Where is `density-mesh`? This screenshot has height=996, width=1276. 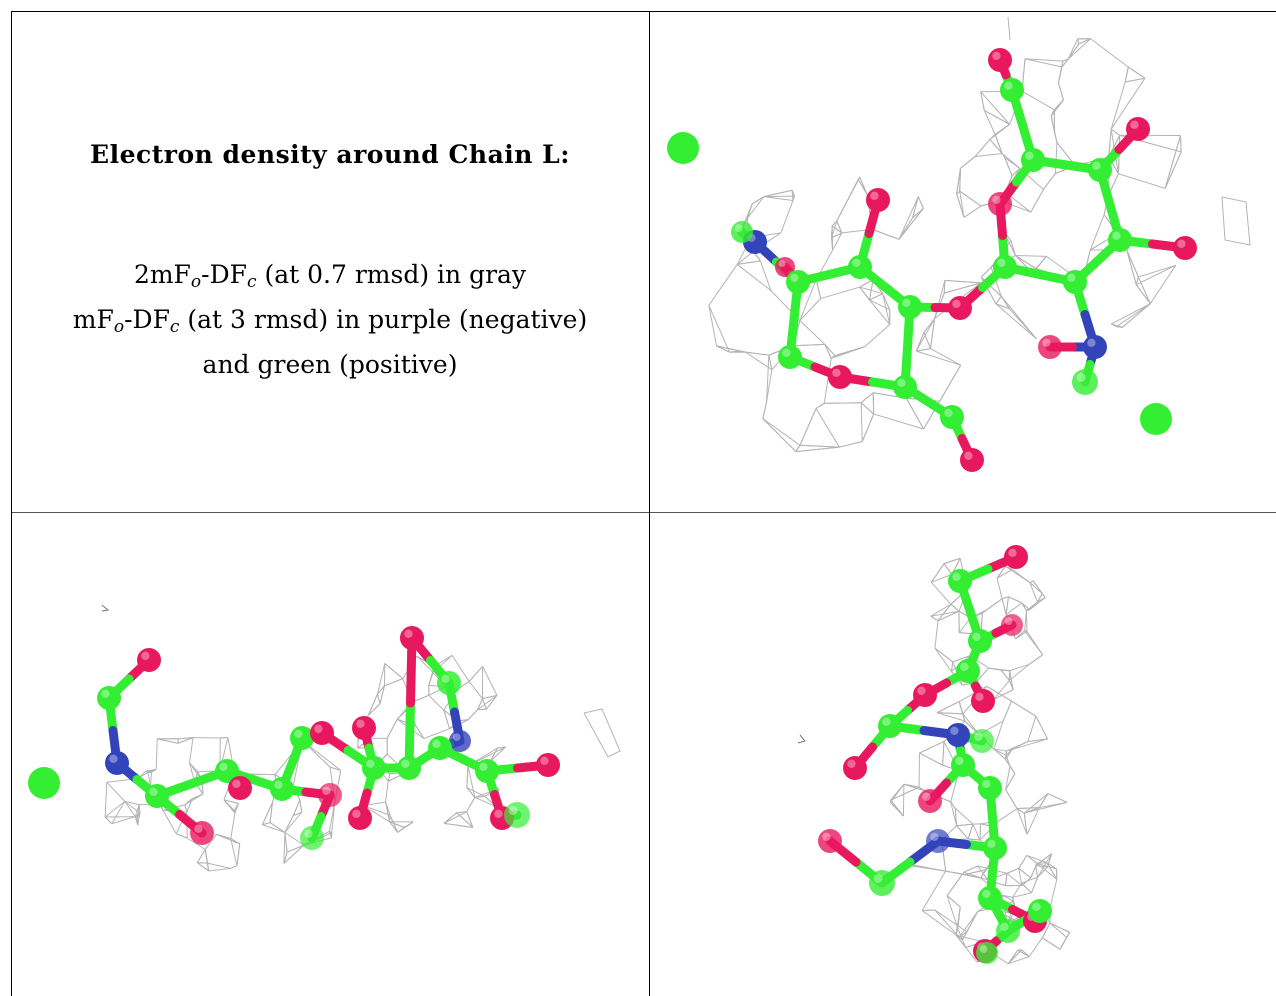
density-mesh is located at coordinates (1069, 189).